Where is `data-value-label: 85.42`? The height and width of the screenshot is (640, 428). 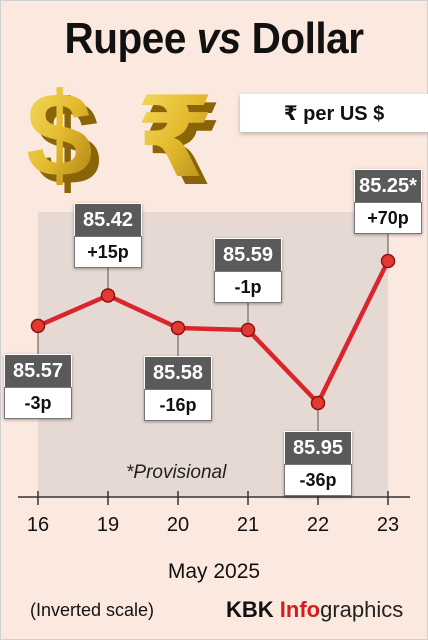
data-value-label: 85.42 is located at coordinates (108, 220).